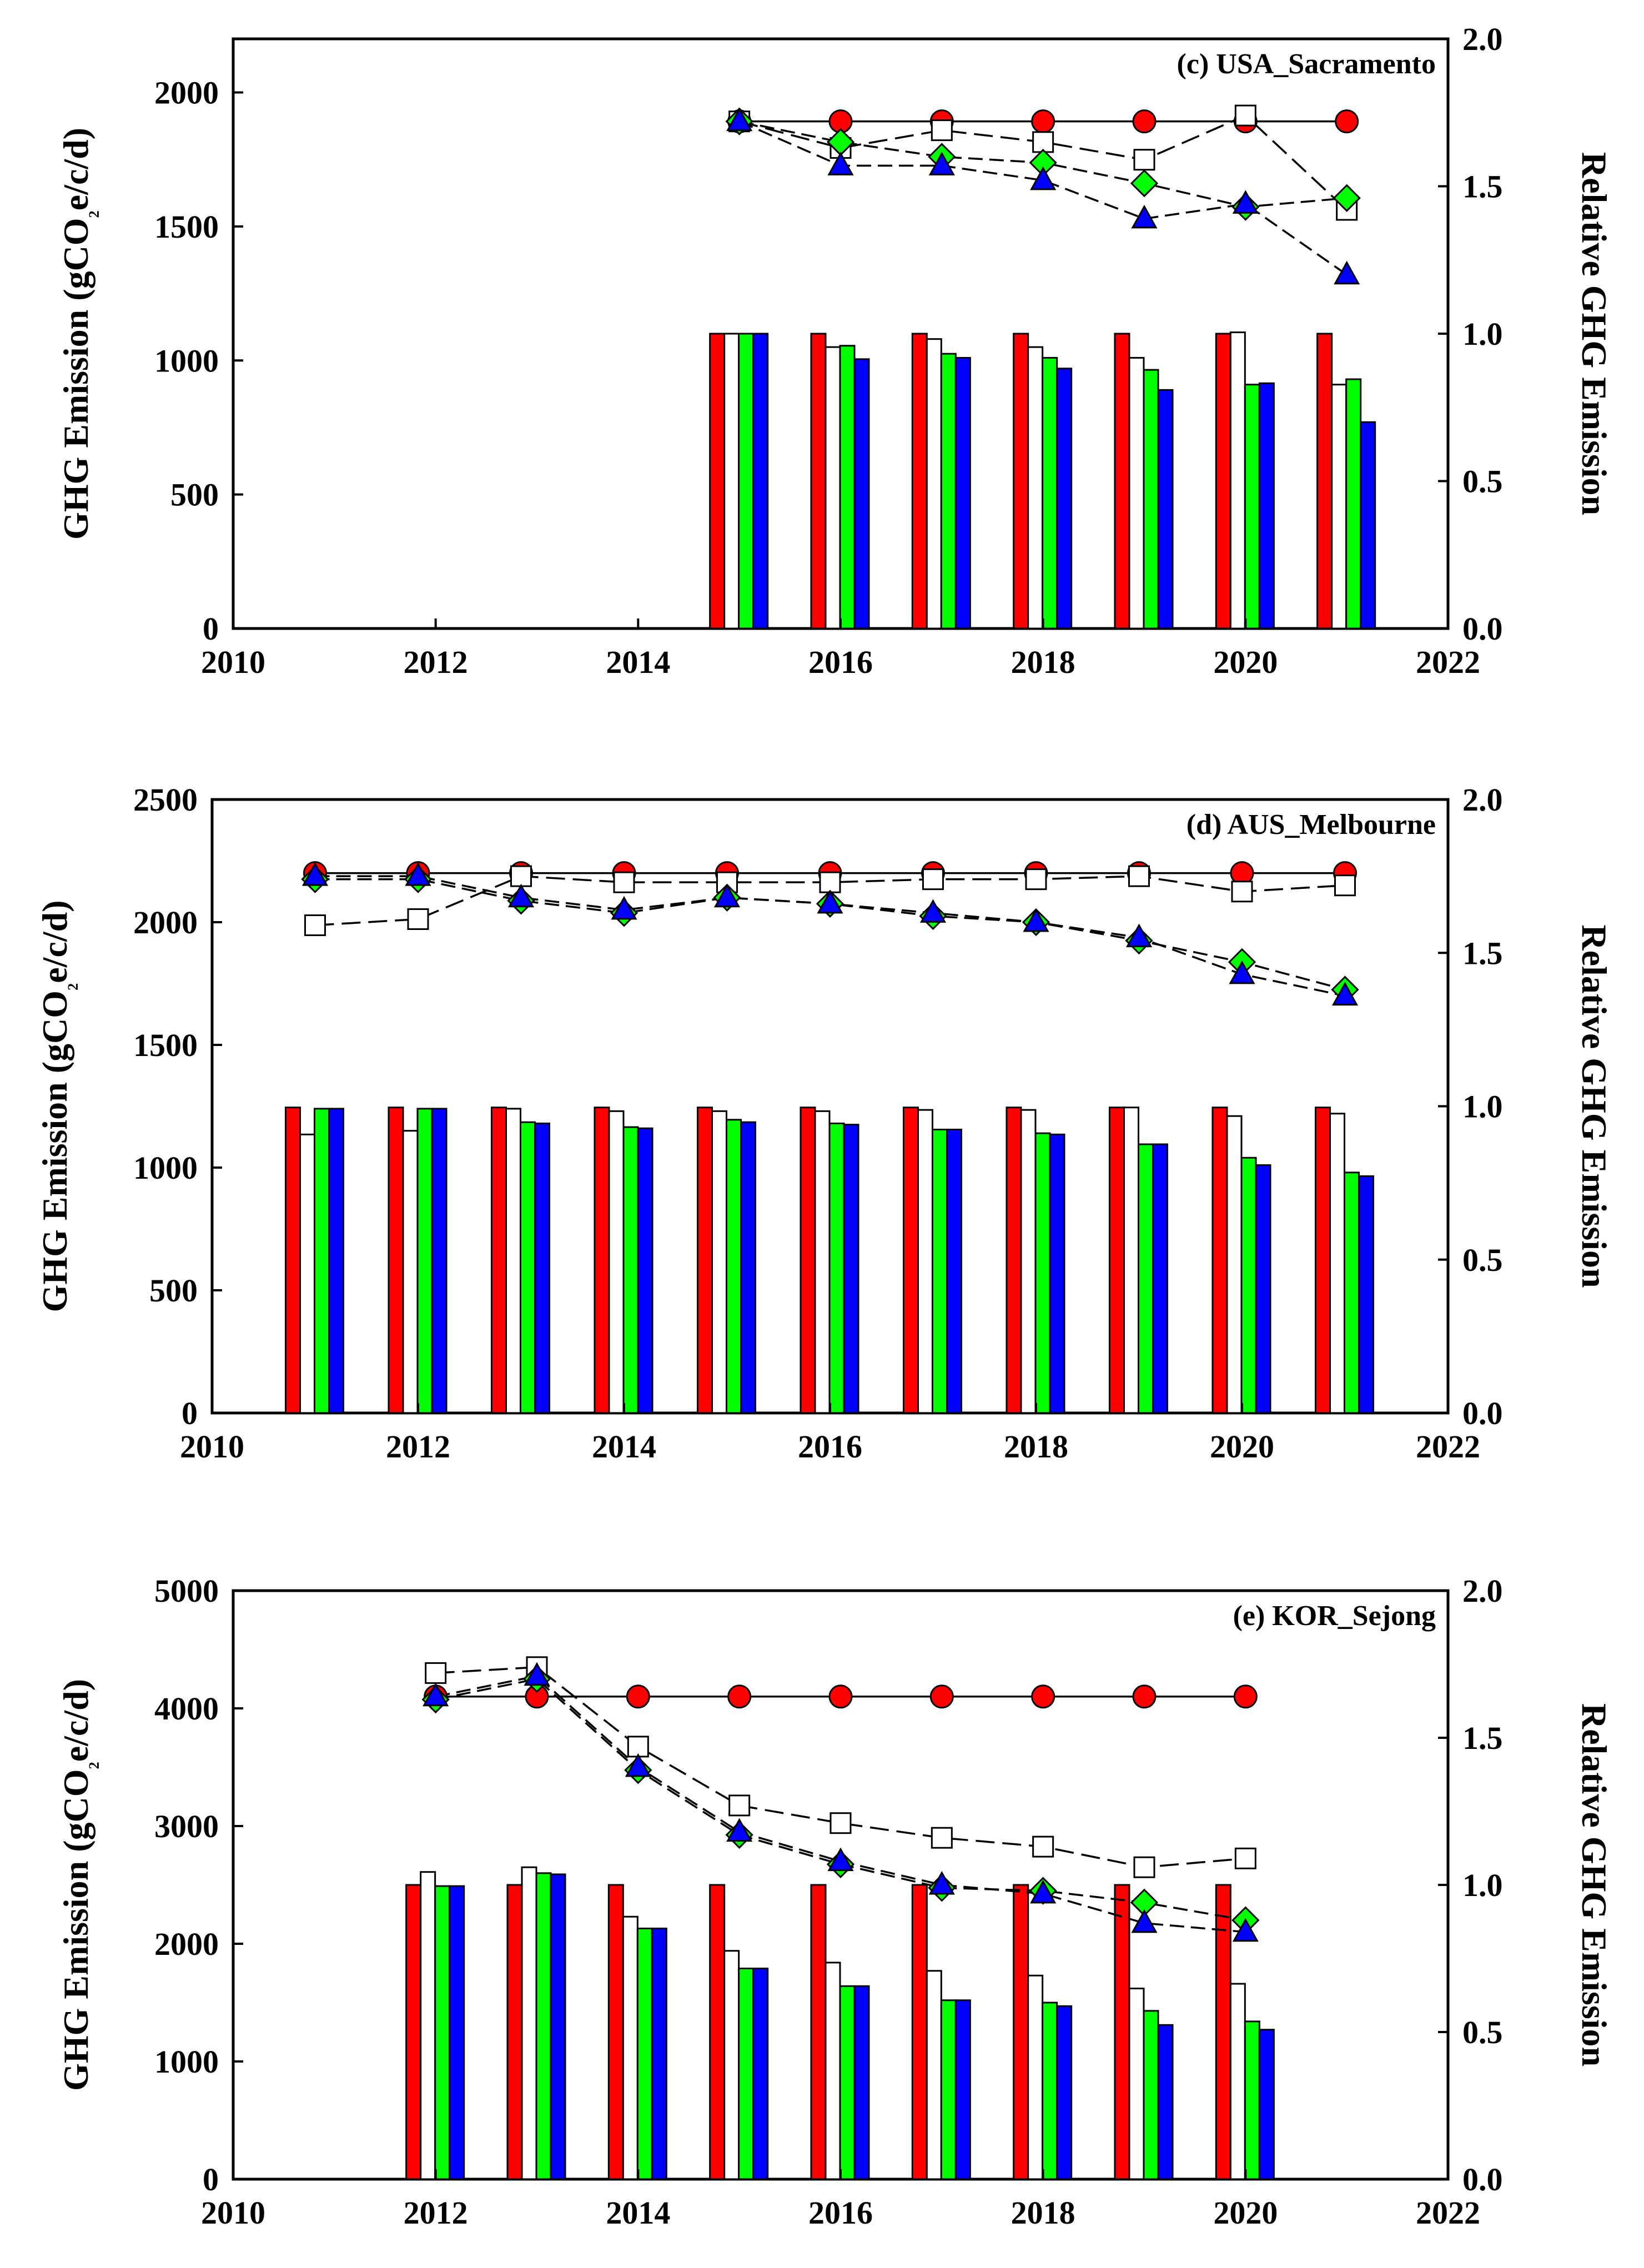 The image size is (1644, 2268). I want to click on marker-blue-2014, so click(624, 908).